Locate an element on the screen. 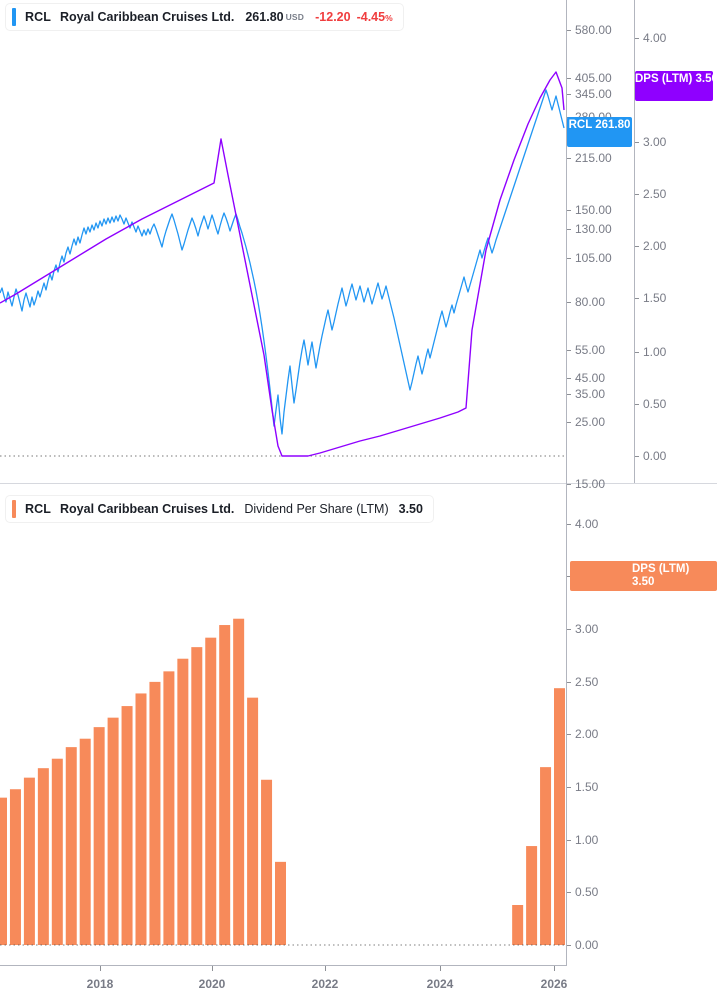  axis-label: 0.00 is located at coordinates (655, 456).